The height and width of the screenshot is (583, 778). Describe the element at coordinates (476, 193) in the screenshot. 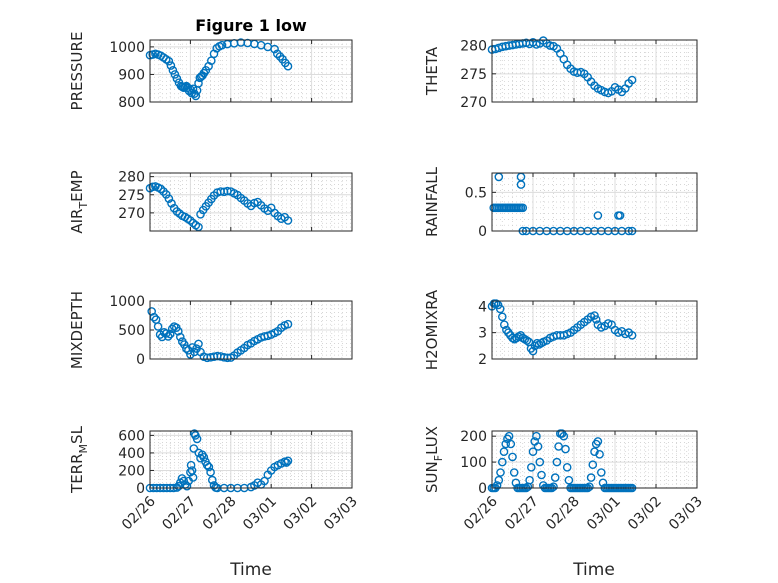

I see `y-tick-label: 0.5` at that location.